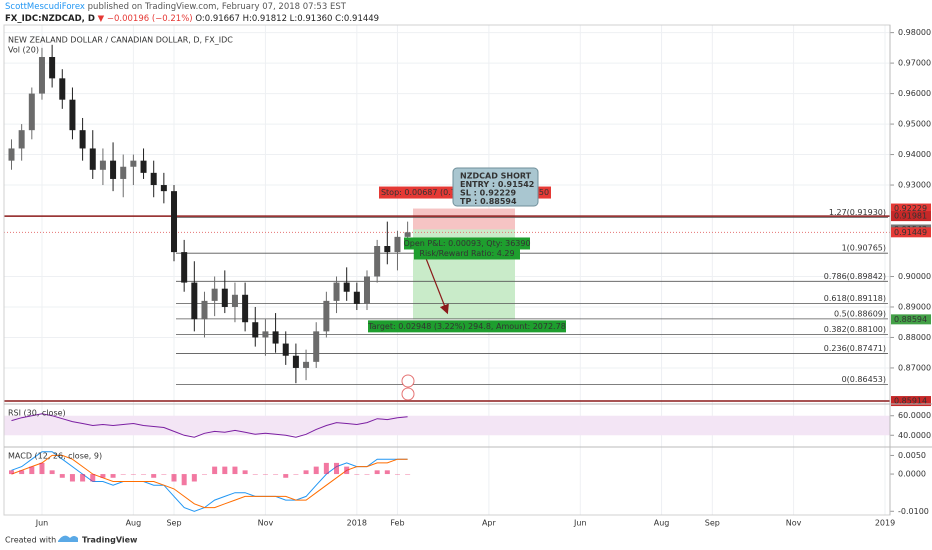 The width and height of the screenshot is (932, 550). Describe the element at coordinates (914, 367) in the screenshot. I see `y-tick-label: 0.87000` at that location.